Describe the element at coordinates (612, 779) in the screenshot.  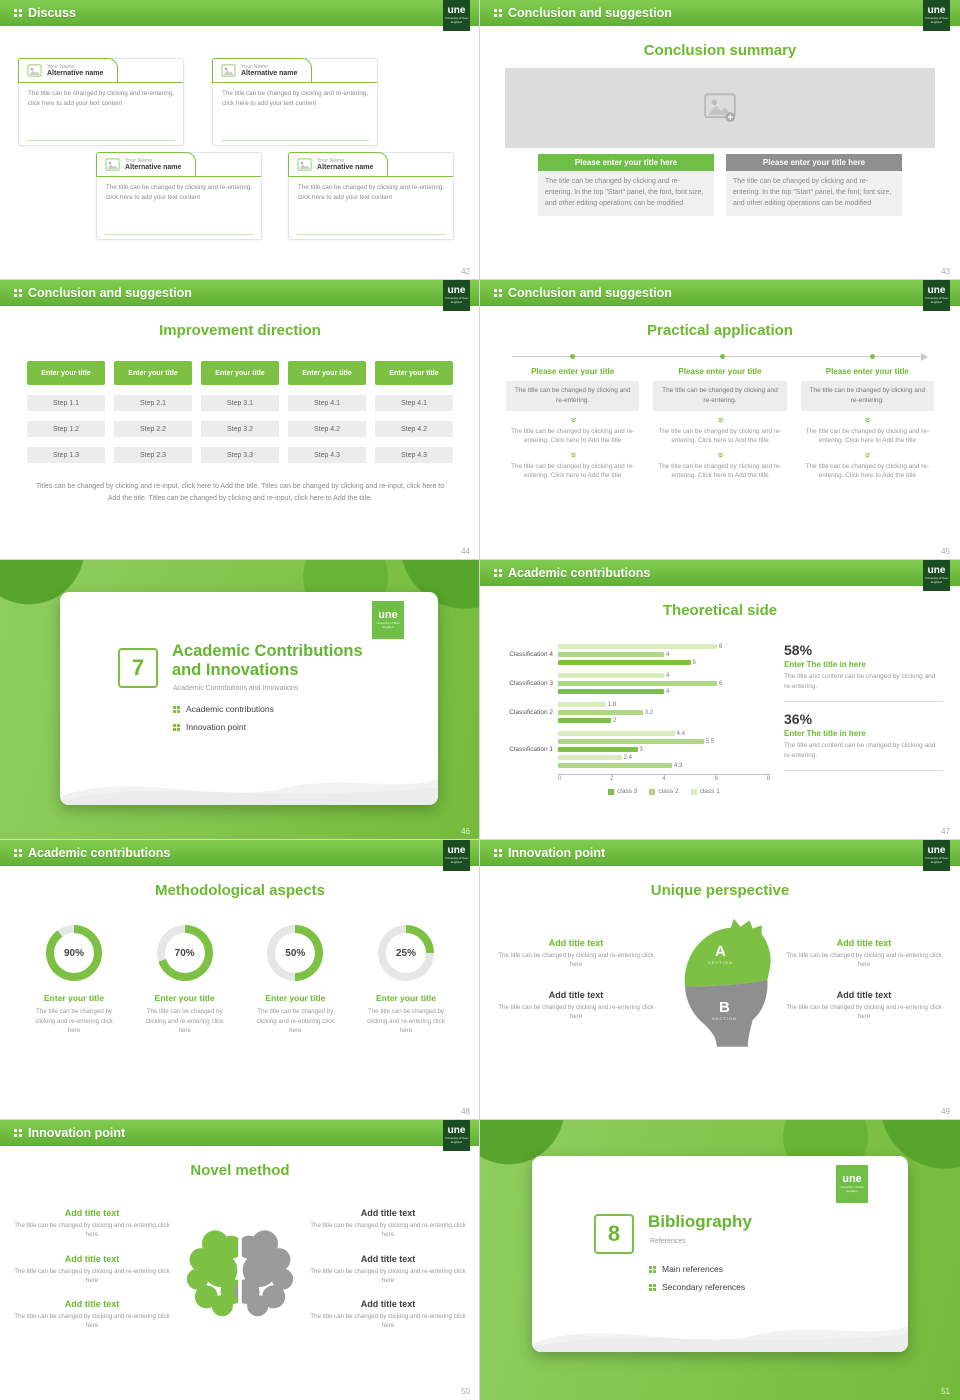
I see `axis-tick-label: 2` at that location.